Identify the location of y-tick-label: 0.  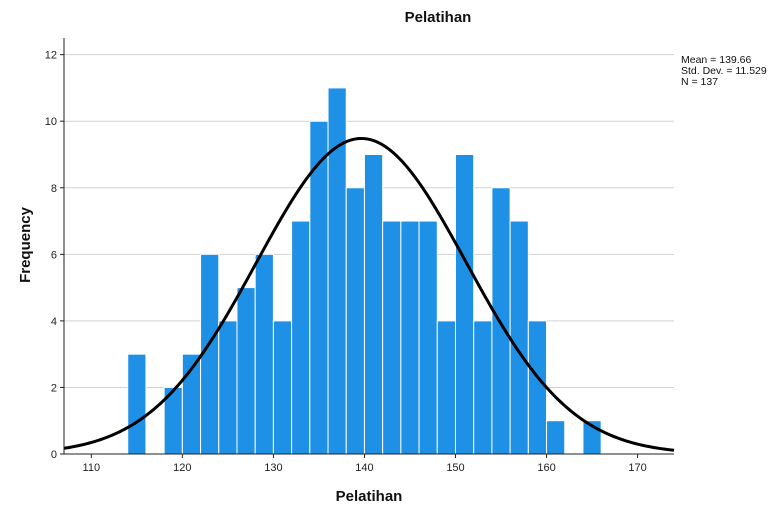
(54, 455).